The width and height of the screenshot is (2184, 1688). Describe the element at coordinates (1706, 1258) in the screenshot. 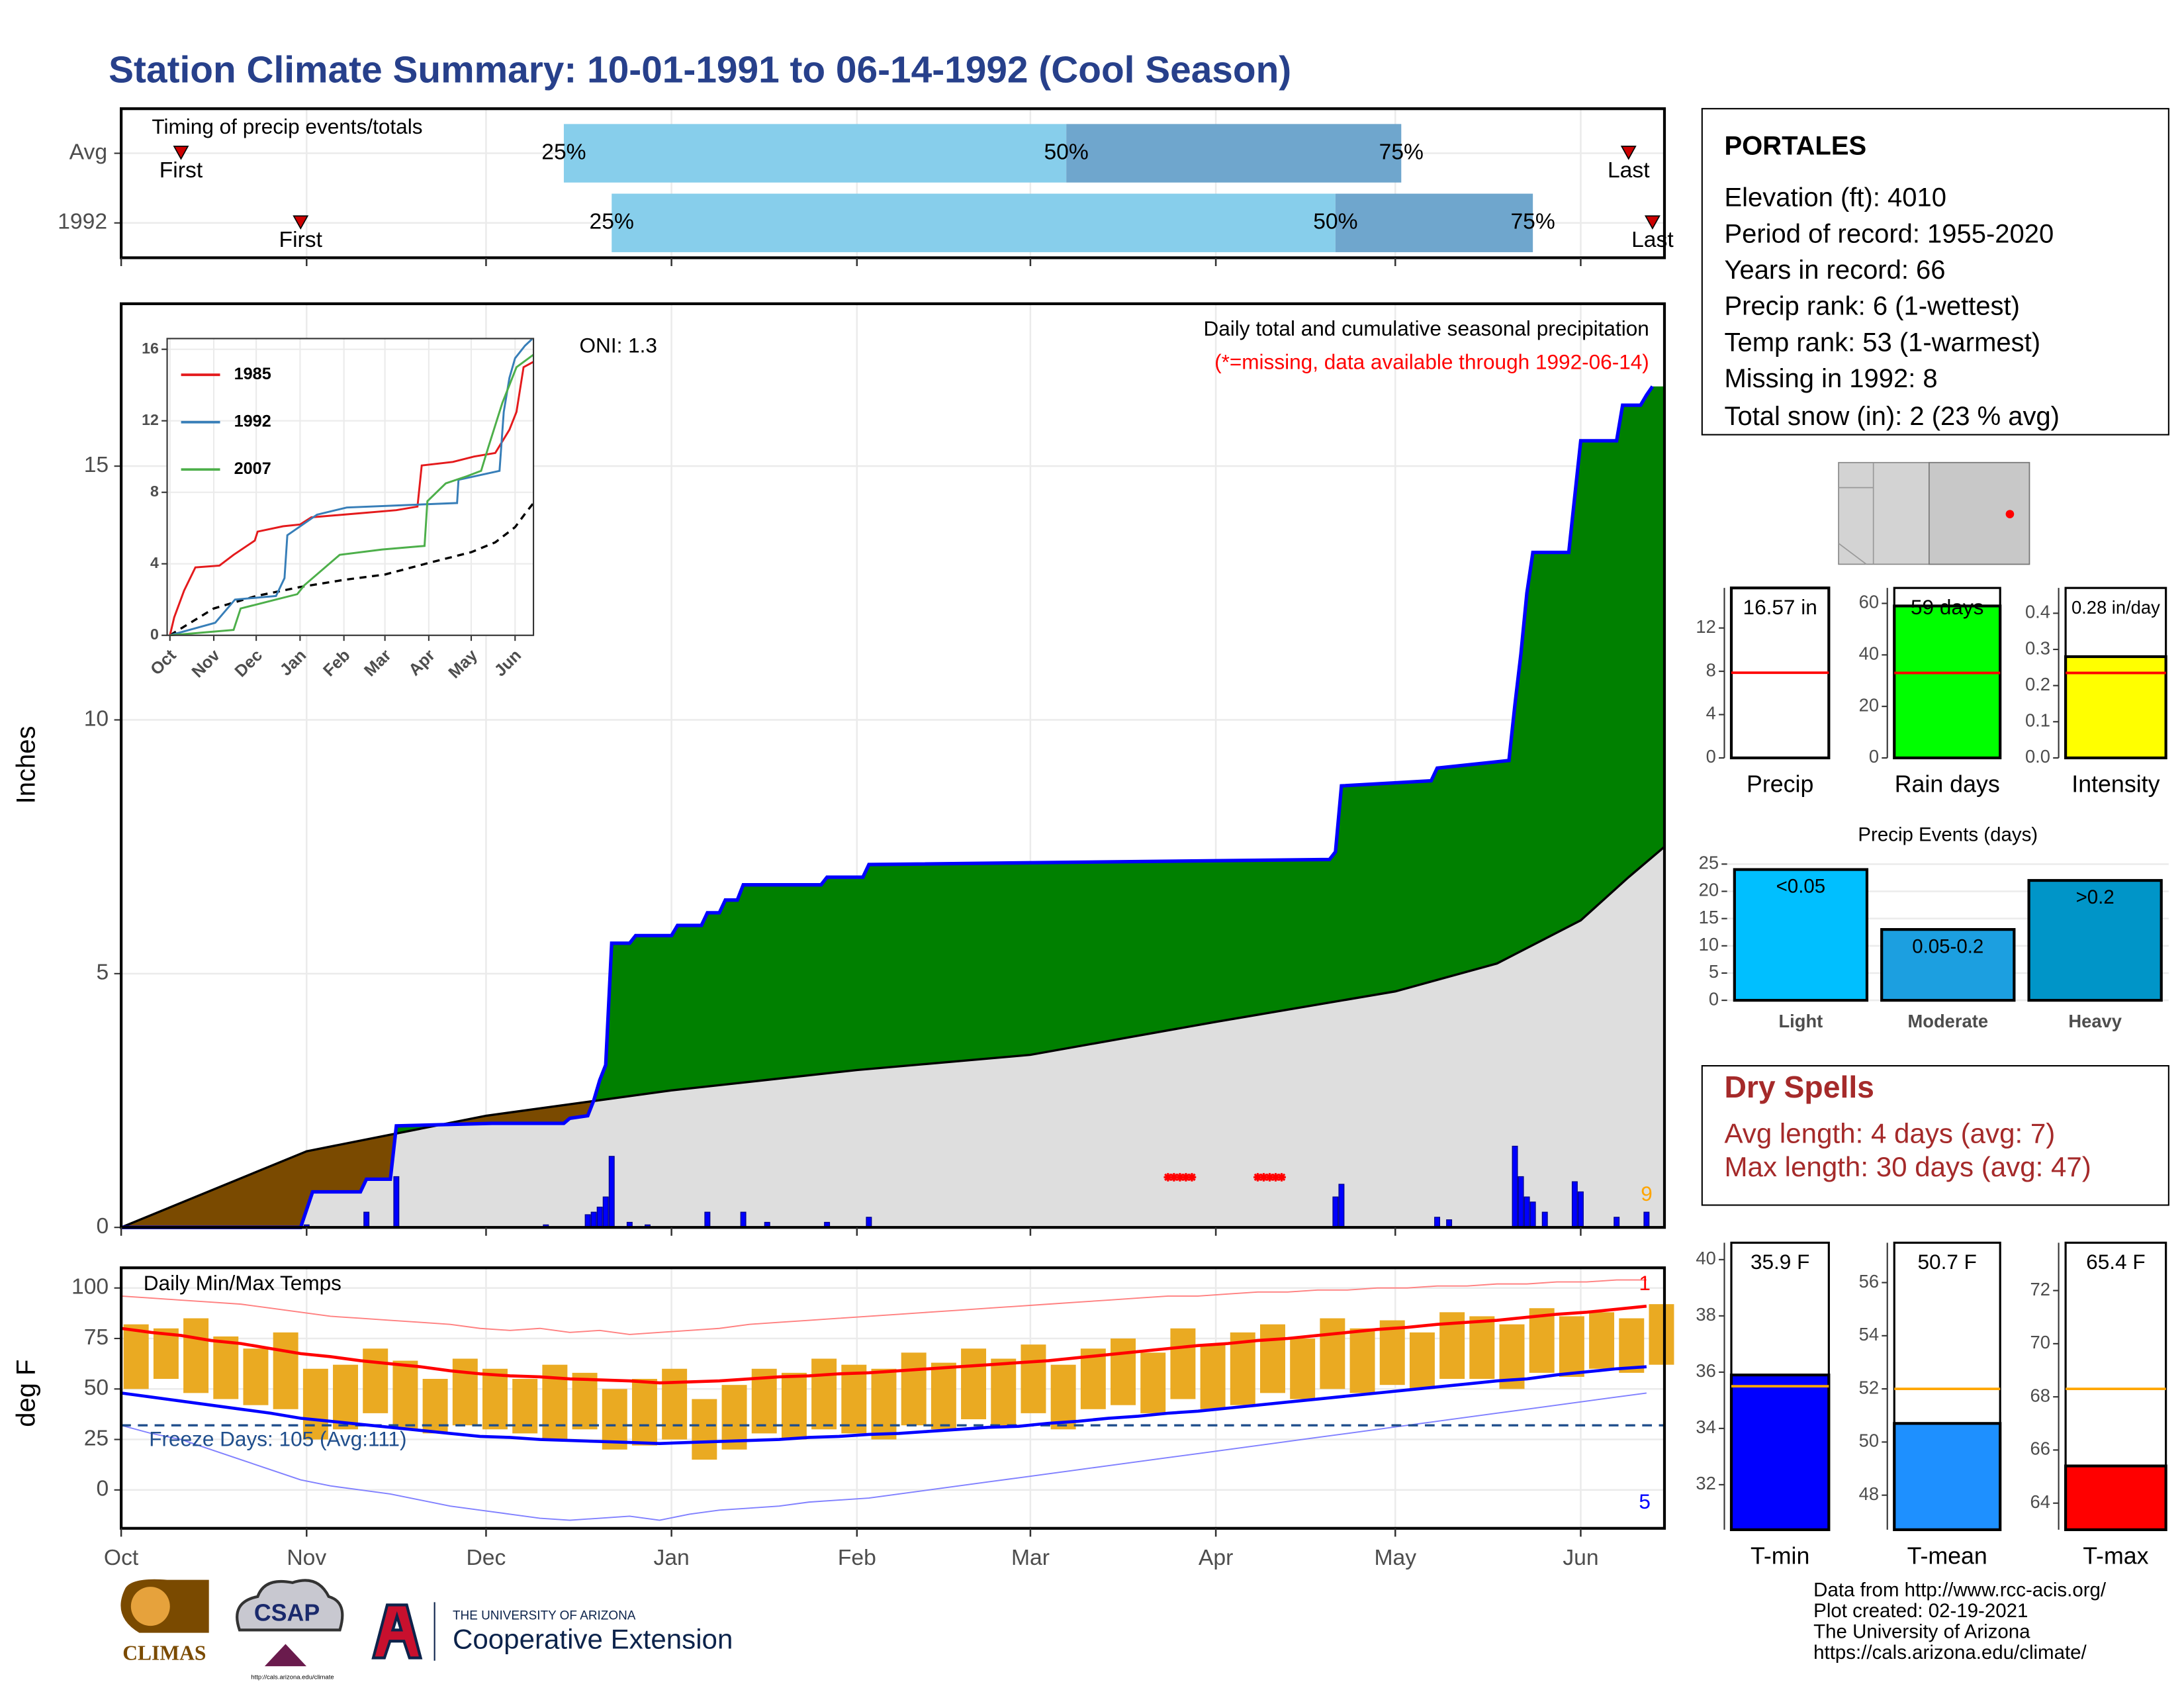

I see `y-tick-label: 40` at that location.